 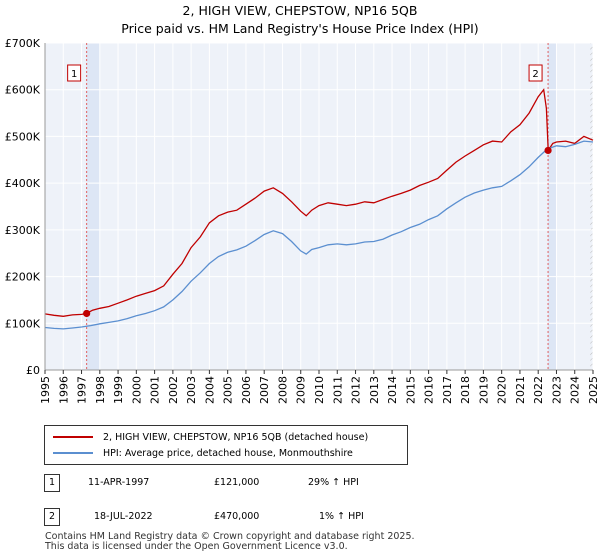 What do you see at coordinates (52, 483) in the screenshot?
I see `transaction-marker: 1` at bounding box center [52, 483].